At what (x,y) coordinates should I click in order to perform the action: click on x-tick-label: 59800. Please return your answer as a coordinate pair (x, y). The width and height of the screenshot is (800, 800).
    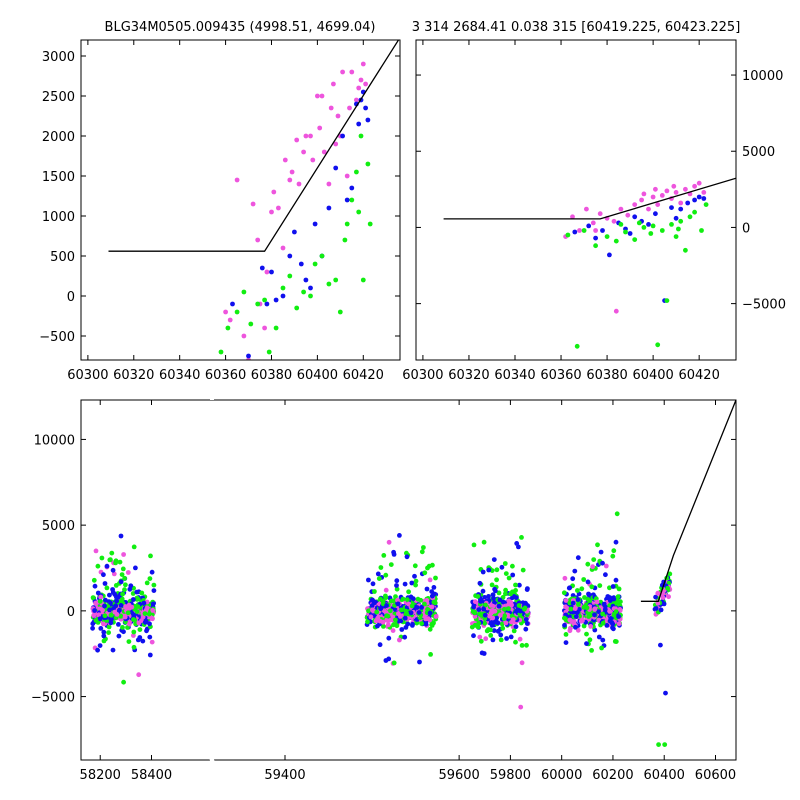
    Looking at the image, I should click on (510, 775).